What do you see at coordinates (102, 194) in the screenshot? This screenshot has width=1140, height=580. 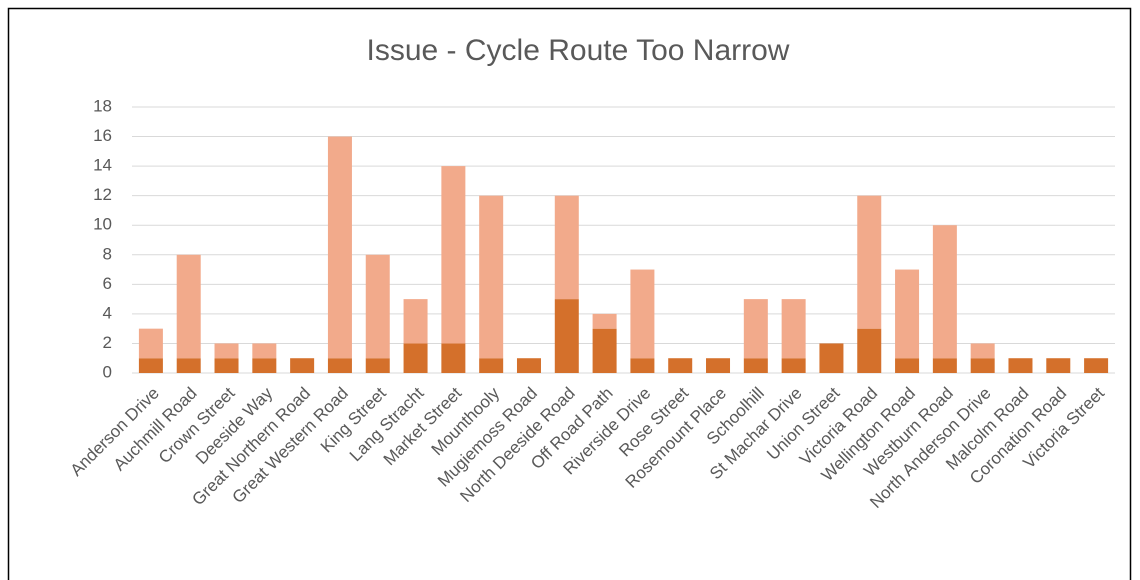 I see `y-tick-label: 12` at bounding box center [102, 194].